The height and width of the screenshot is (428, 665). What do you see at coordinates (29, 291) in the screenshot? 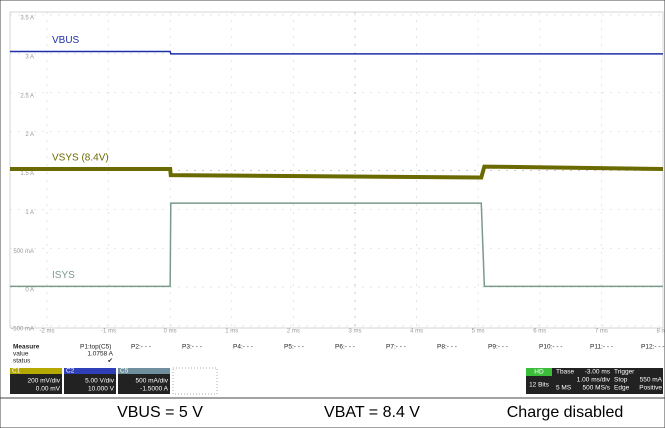
I see `y-tick-label: 0 A` at bounding box center [29, 291].